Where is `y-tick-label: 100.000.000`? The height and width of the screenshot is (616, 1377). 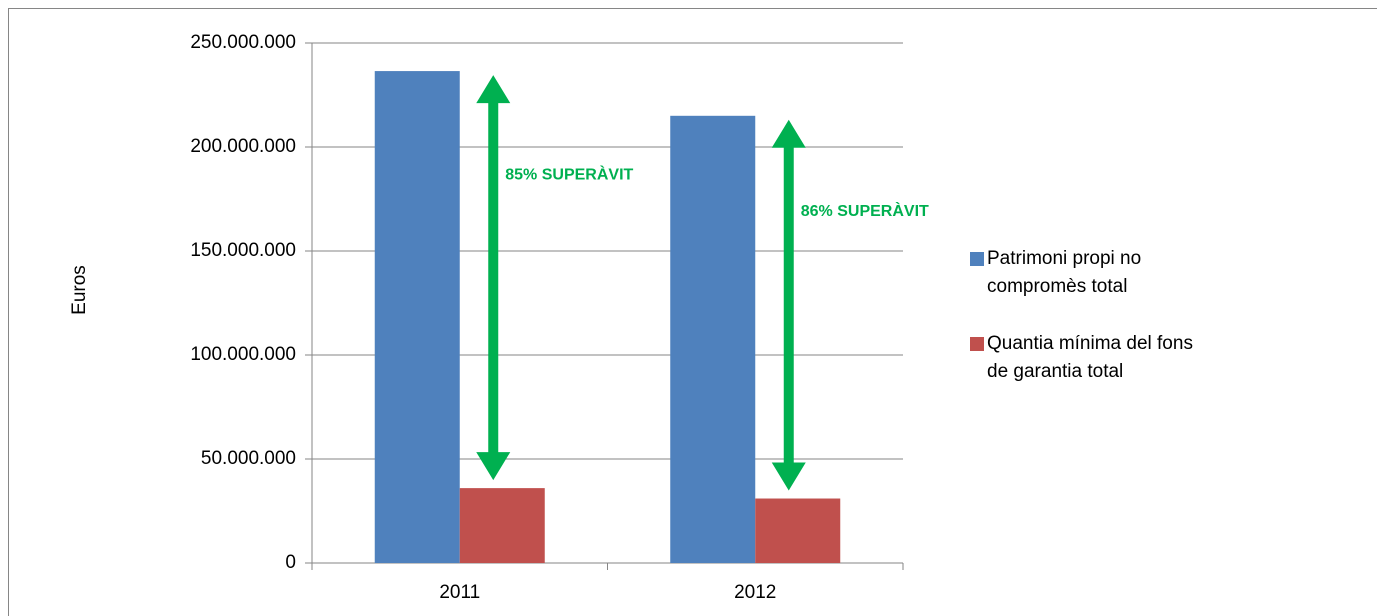 y-tick-label: 100.000.000 is located at coordinates (243, 354).